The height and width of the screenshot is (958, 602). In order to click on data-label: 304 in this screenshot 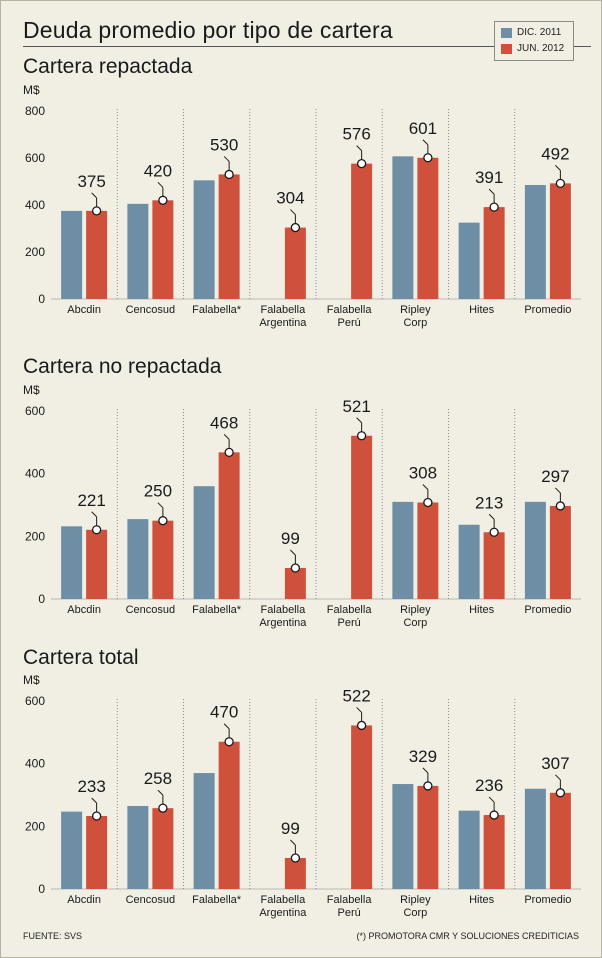, I will do `click(290, 198)`.